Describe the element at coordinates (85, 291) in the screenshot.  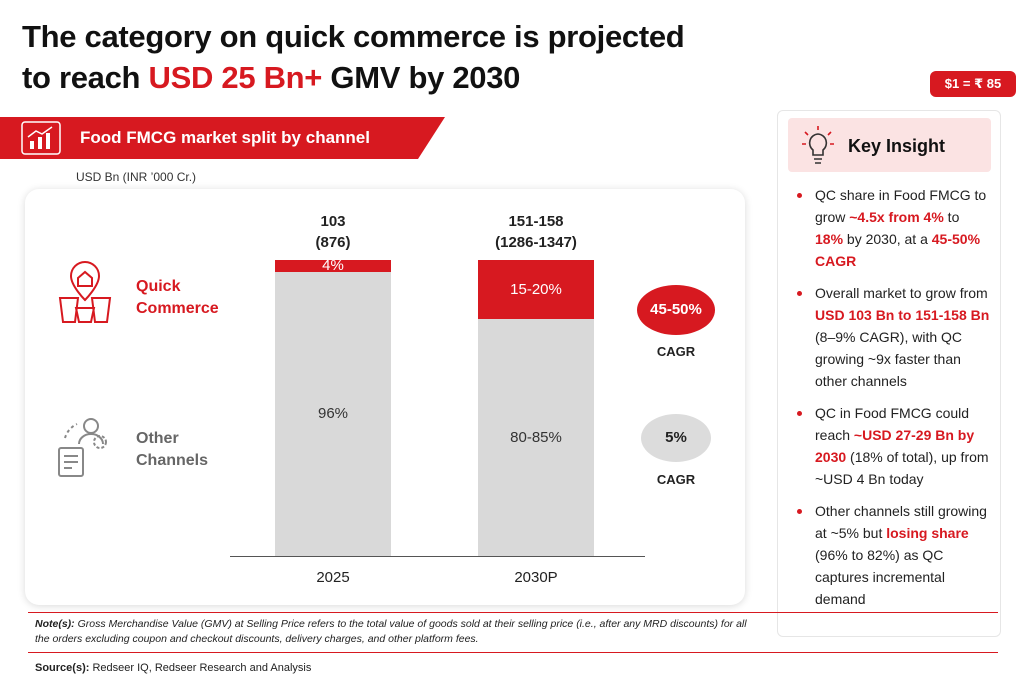
I see `qc-icon` at that location.